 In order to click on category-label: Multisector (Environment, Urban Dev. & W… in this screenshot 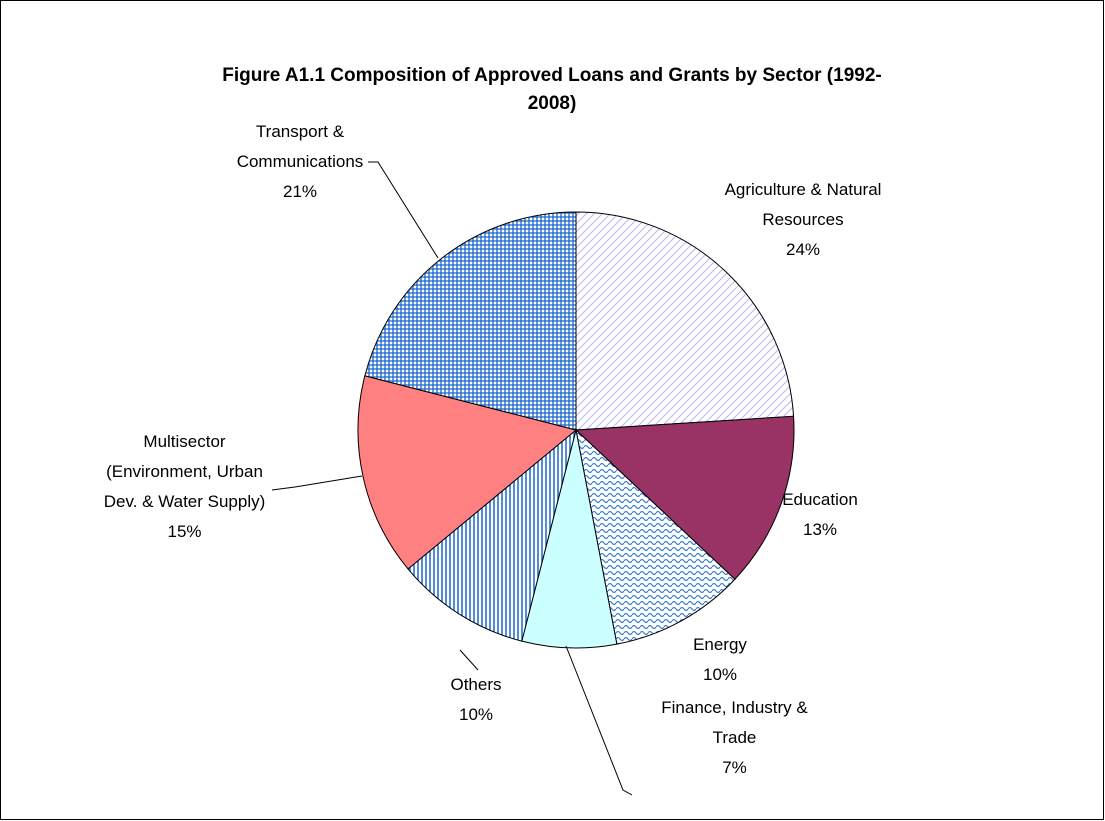, I will do `click(184, 471)`.